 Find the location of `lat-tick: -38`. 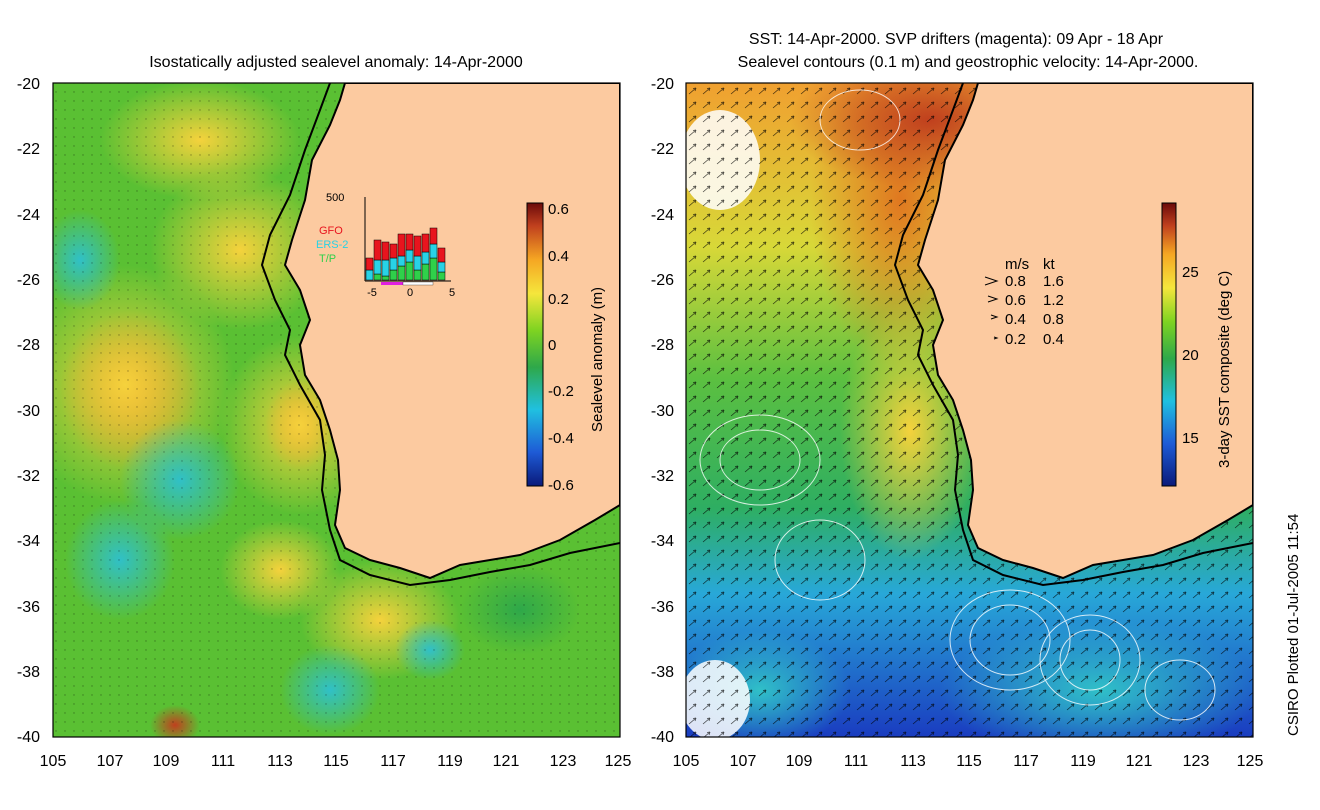

lat-tick: -38 is located at coordinates (662, 672).